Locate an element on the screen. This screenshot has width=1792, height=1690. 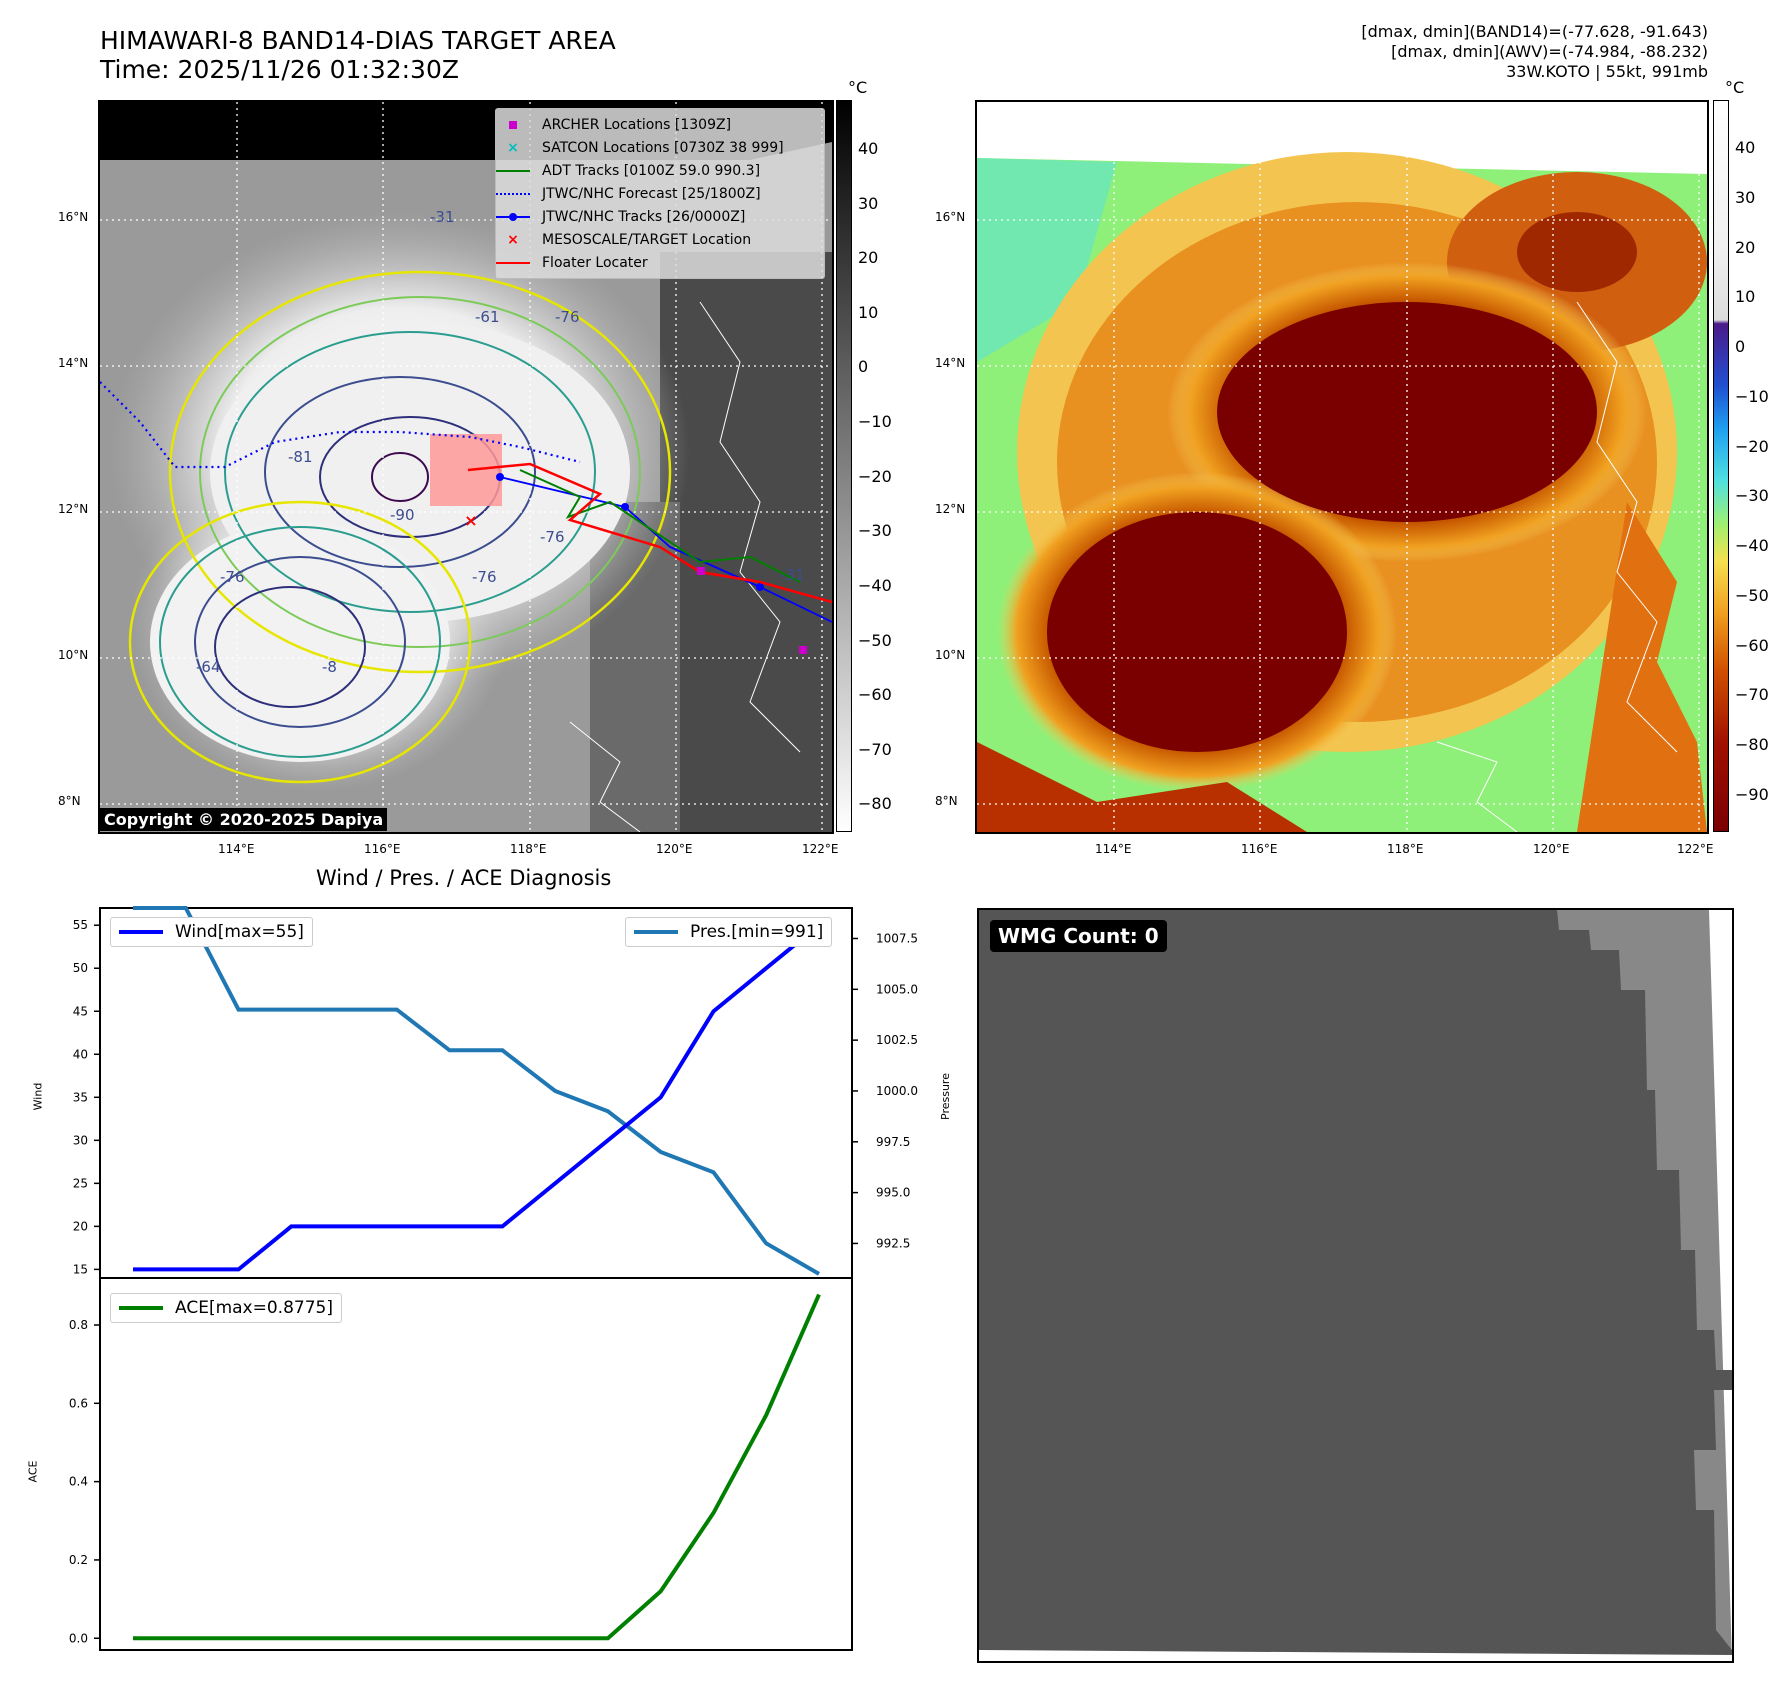
floater-locater-track is located at coordinates (649, 533).